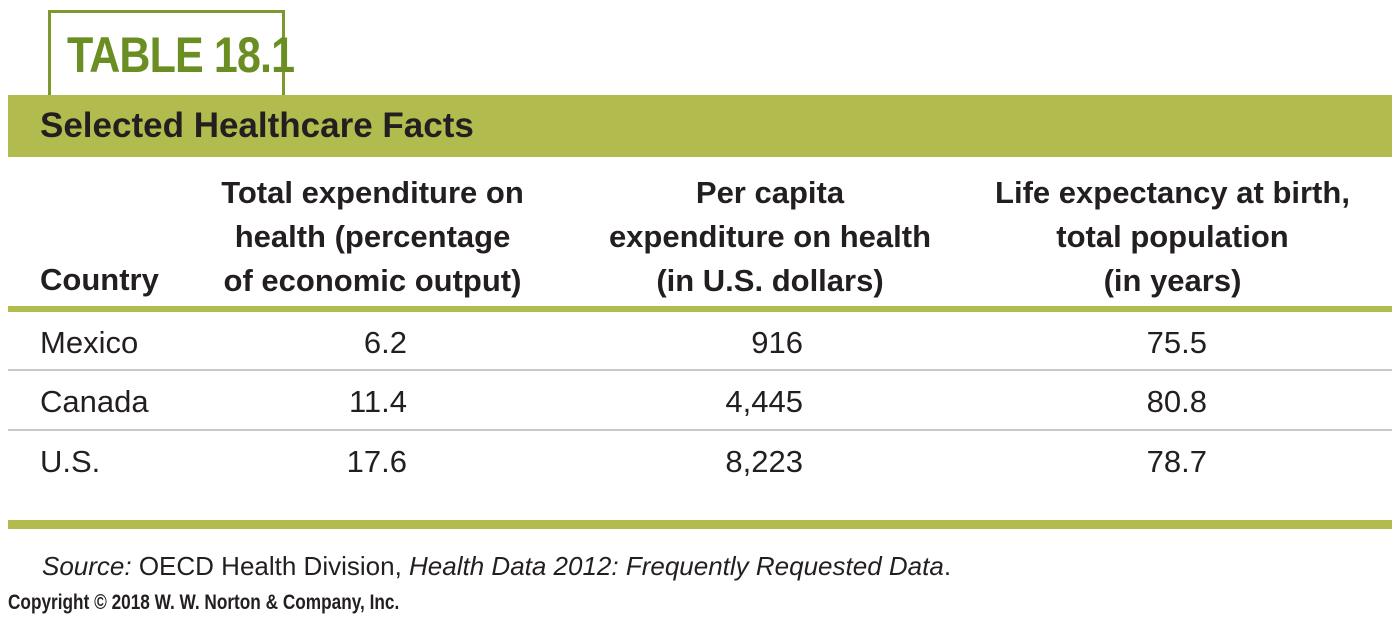 The width and height of the screenshot is (1400, 617). I want to click on footer-rule, so click(700, 524).